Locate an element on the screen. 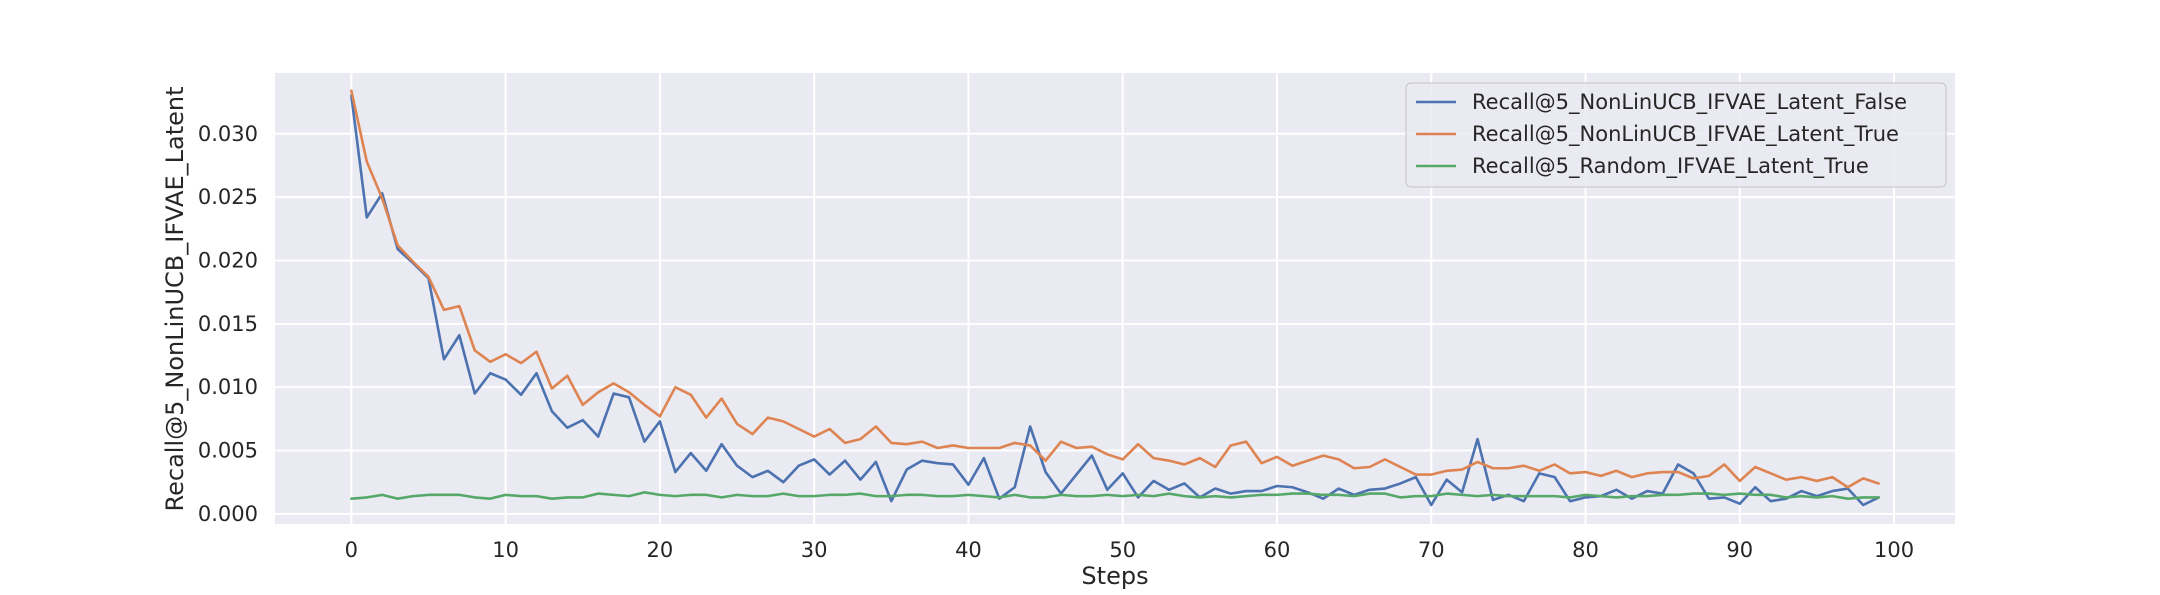 This screenshot has width=2160, height=595. x-tick-label: 60 is located at coordinates (1277, 550).